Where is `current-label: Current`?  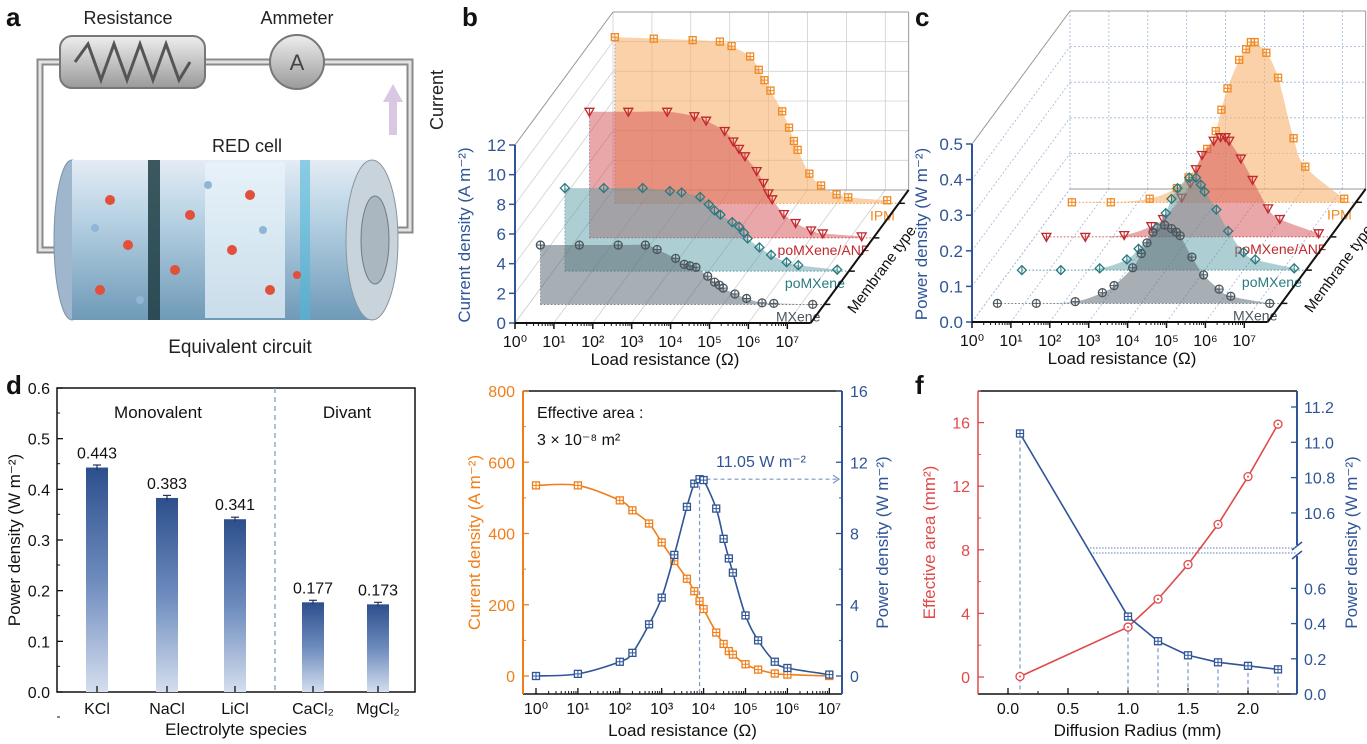
current-label: Current is located at coordinates (437, 100).